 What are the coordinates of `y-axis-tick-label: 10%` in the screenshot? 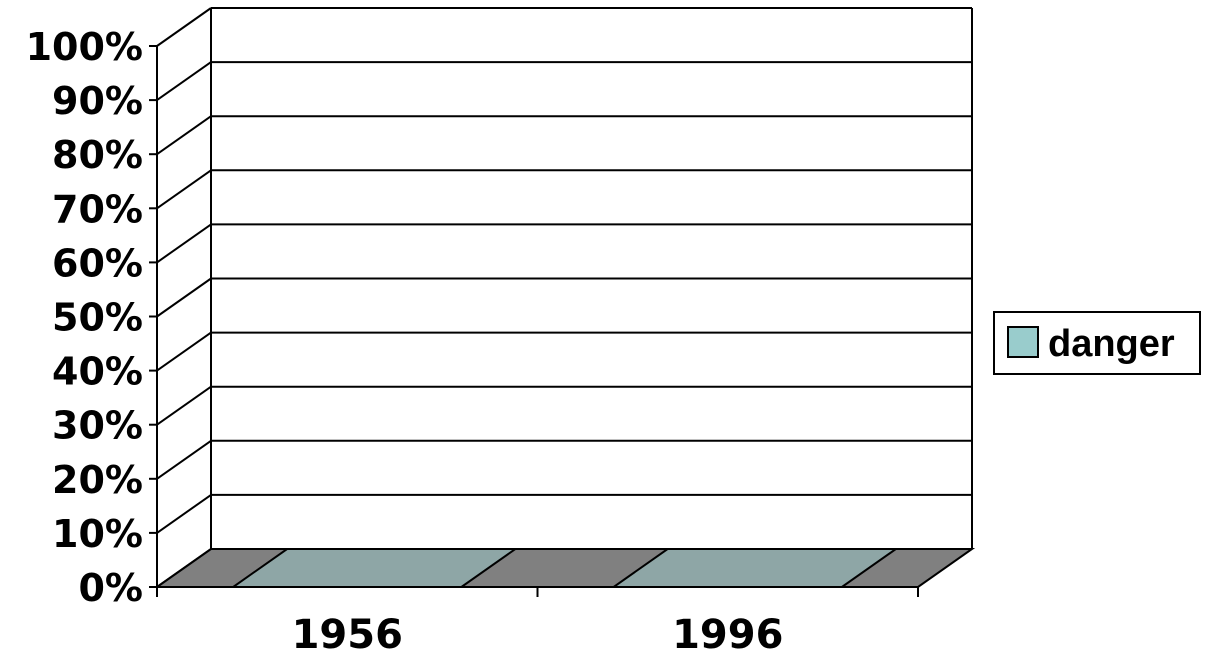 It's located at (97, 534).